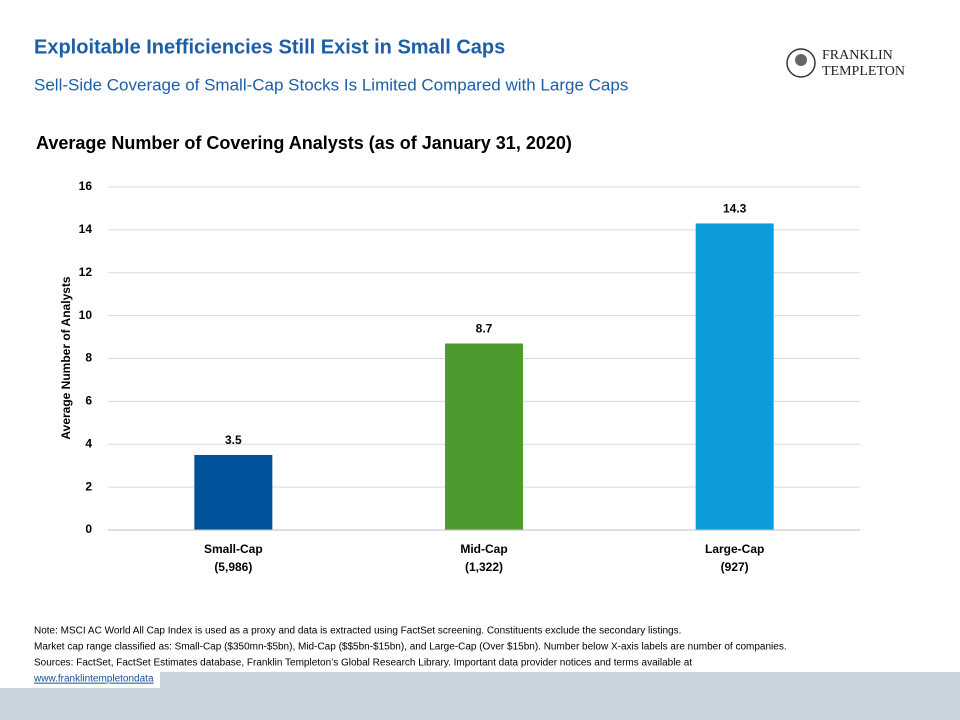  I want to click on y-tick-label: 8, so click(88, 358).